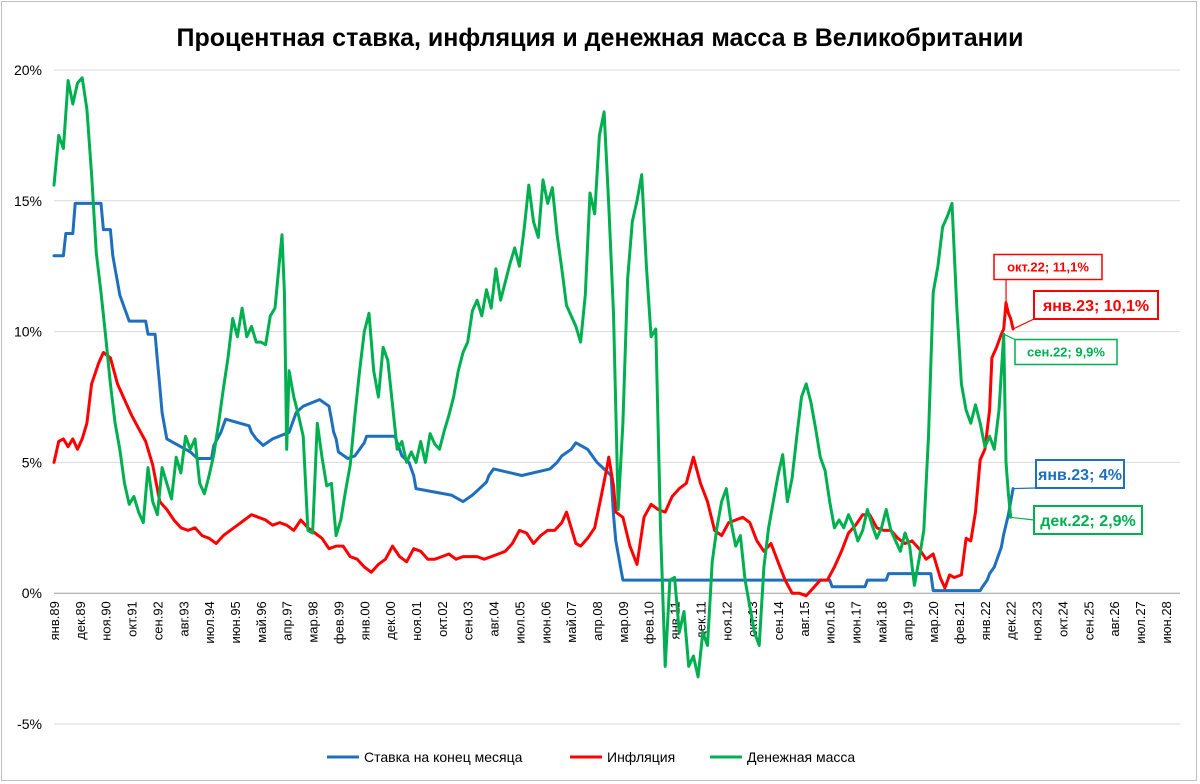 The image size is (1200, 784). Describe the element at coordinates (881, 622) in the screenshot. I see `x-tick-label: май.18` at that location.